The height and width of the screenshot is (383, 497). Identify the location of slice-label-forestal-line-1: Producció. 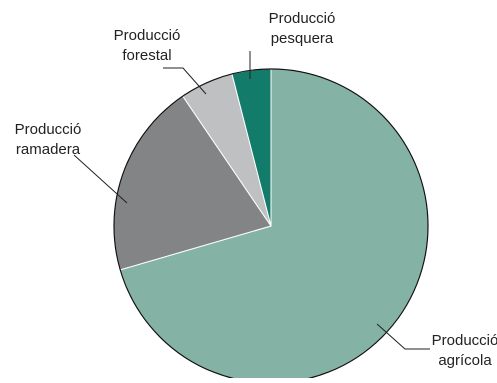
(147, 35).